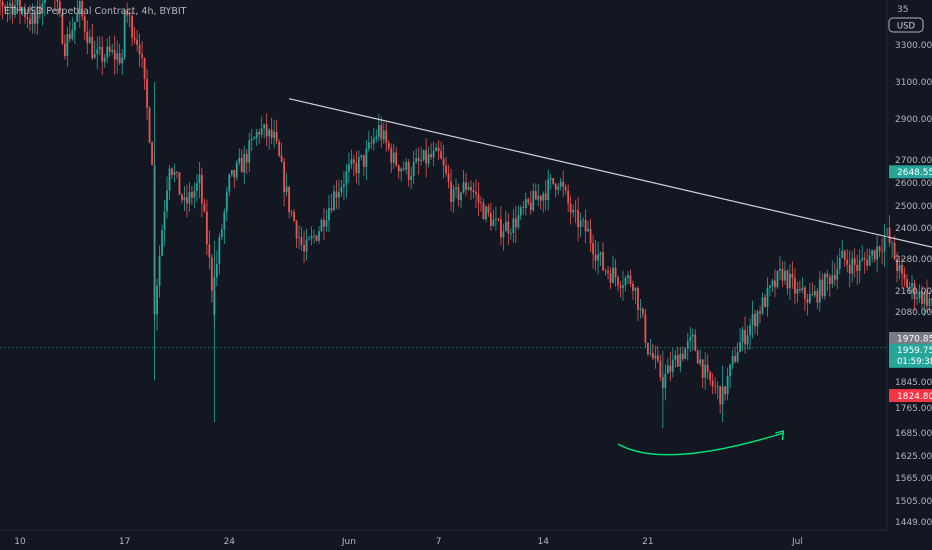 The image size is (932, 550). What do you see at coordinates (797, 542) in the screenshot?
I see `time-tick-label: Jul` at bounding box center [797, 542].